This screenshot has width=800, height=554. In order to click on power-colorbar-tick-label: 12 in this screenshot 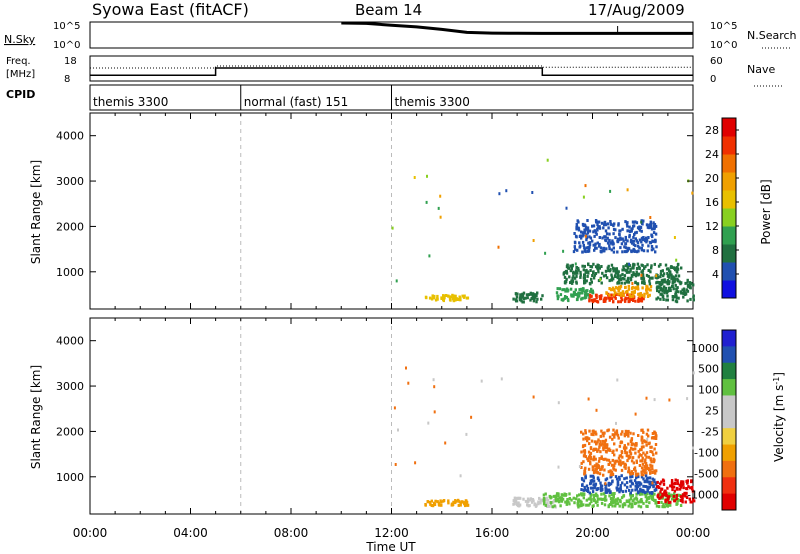, I will do `click(712, 226)`.